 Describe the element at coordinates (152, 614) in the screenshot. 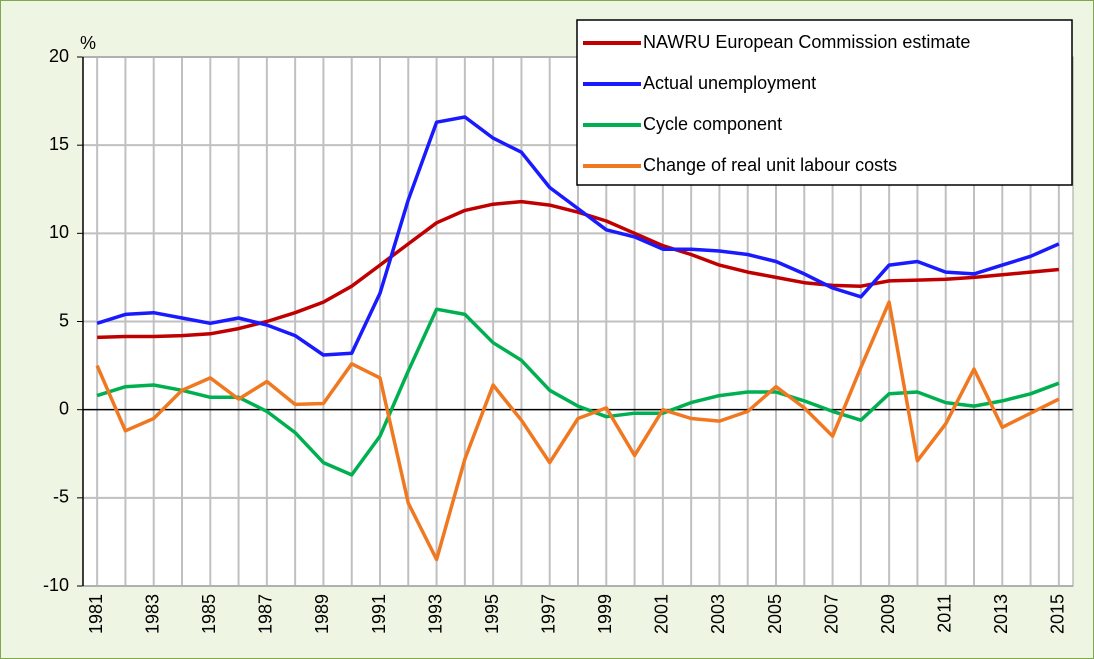

I see `x-tick-label: 1983` at that location.